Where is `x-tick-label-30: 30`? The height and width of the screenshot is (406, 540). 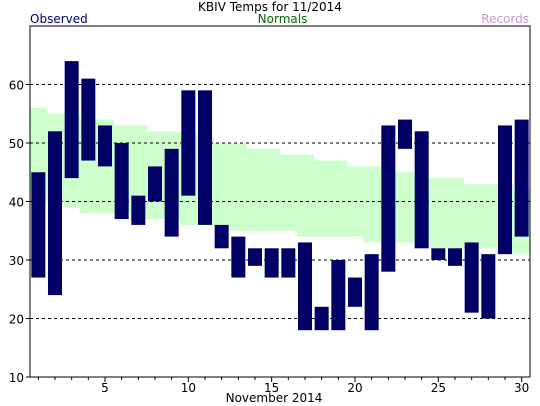
x-tick-label-30: 30 is located at coordinates (521, 388).